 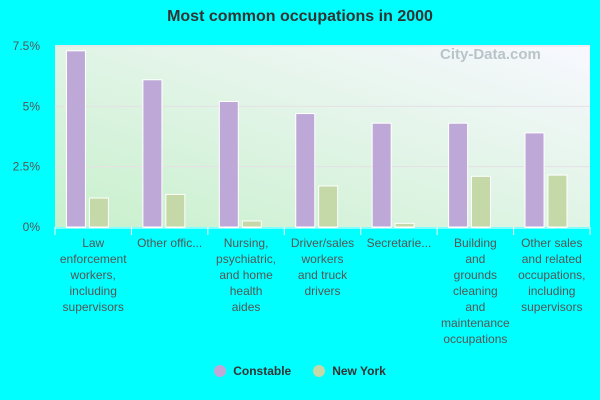 I want to click on watermark: City-Data.com, so click(x=490, y=54).